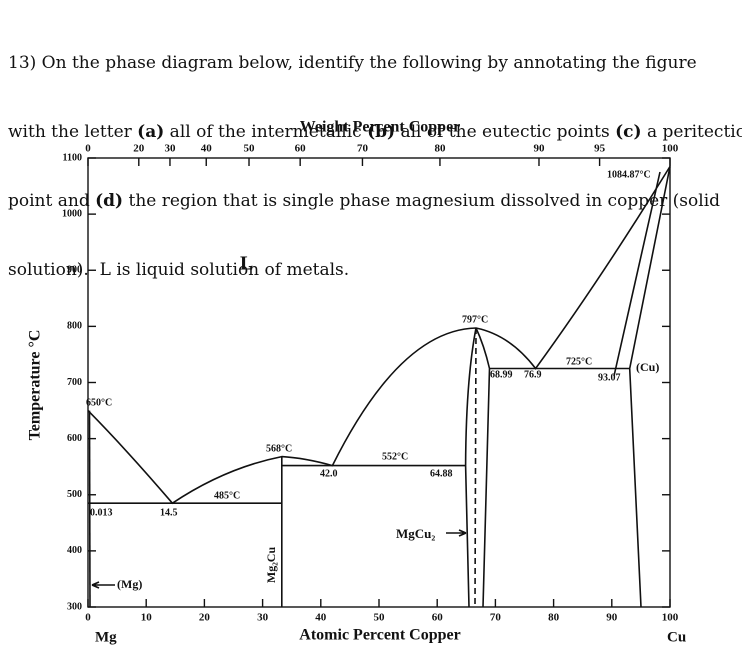 Image resolution: width=742 pixels, height=667 pixels. Describe the element at coordinates (147, 618) in the screenshot. I see `x-tick-label: 10` at that location.